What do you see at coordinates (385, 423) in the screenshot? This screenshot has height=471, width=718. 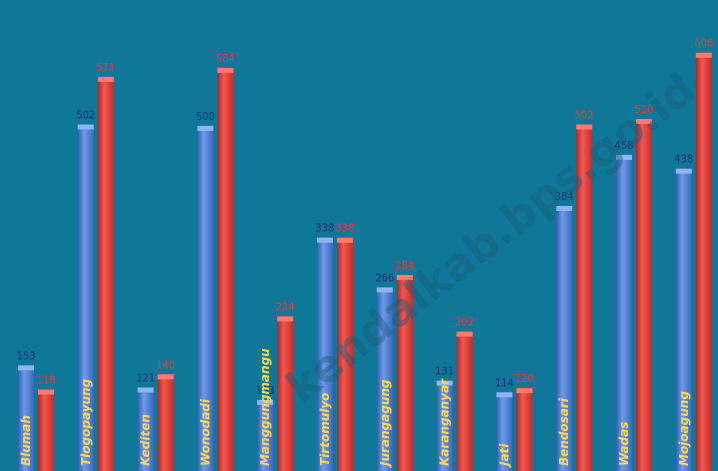 I see `category-label: Jurangagung` at bounding box center [385, 423].